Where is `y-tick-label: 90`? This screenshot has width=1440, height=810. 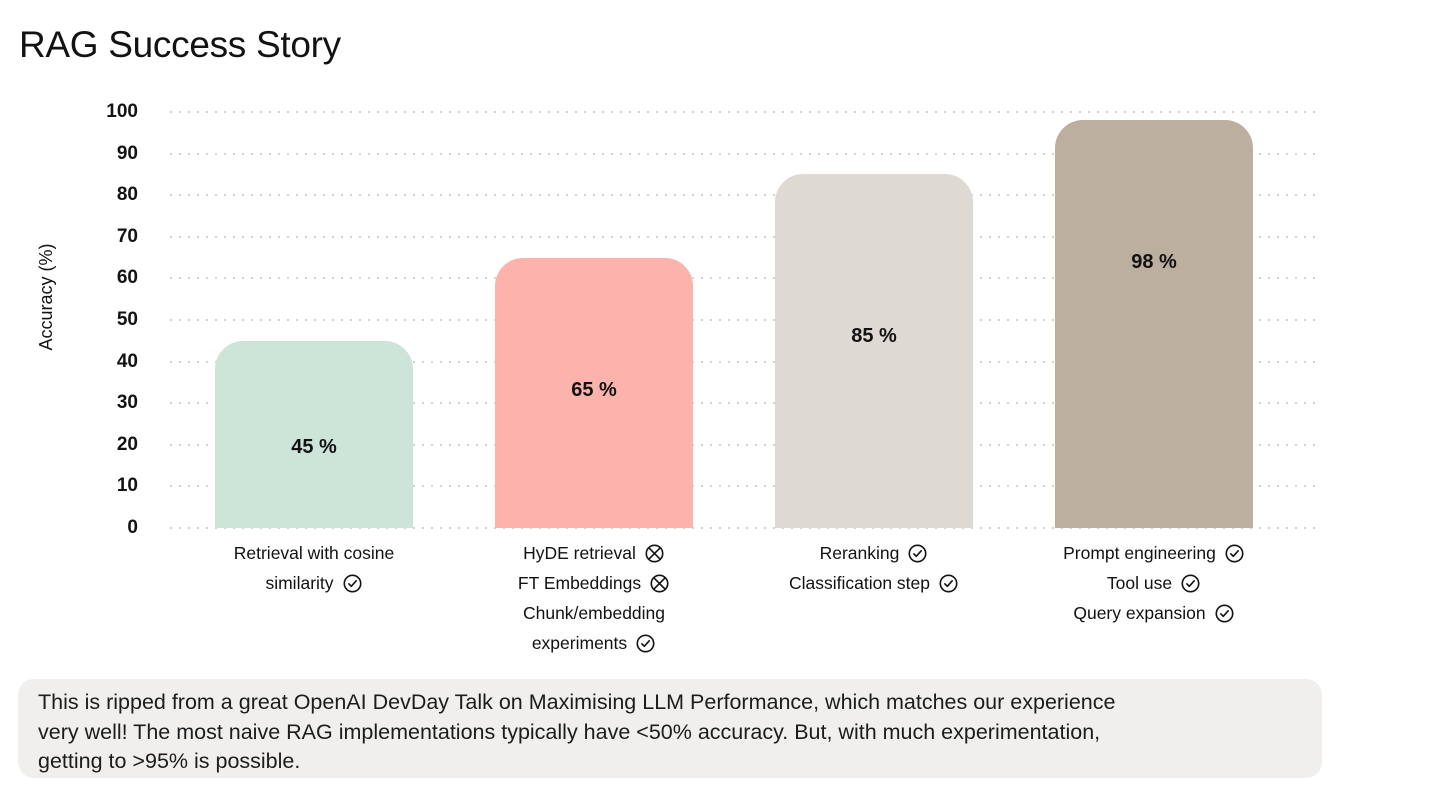 y-tick-label: 90 is located at coordinates (127, 153).